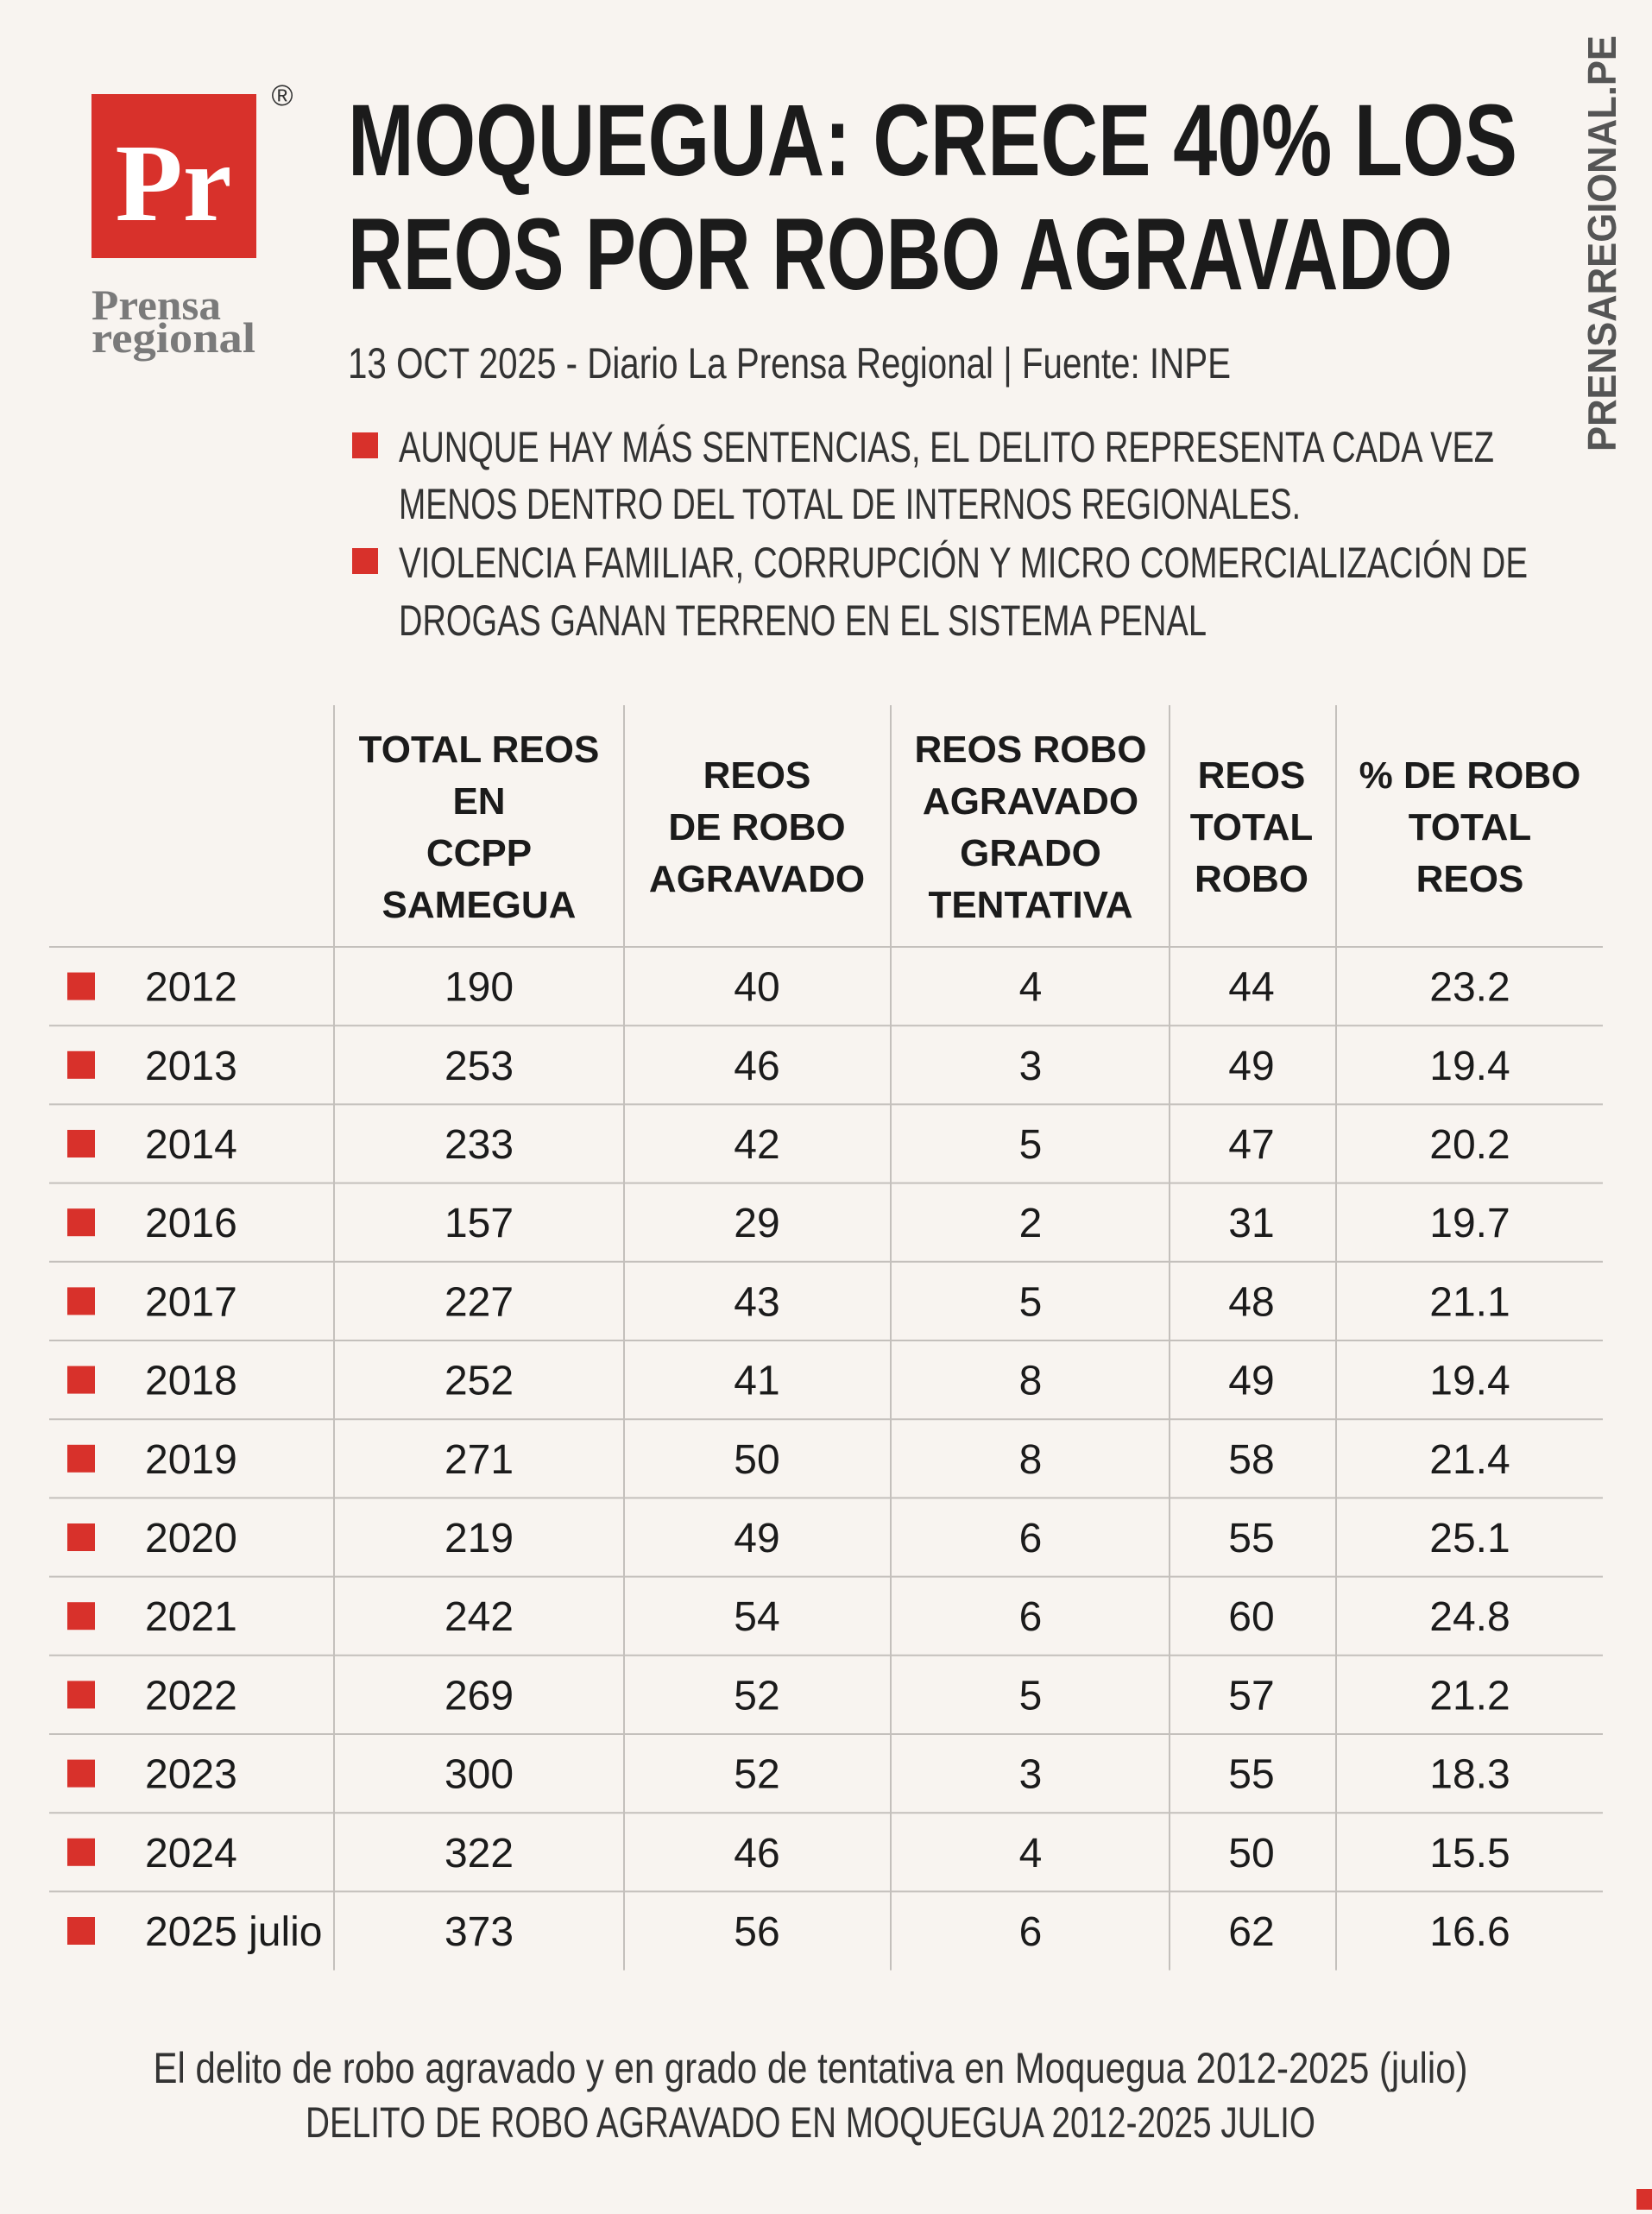 Image resolution: width=1652 pixels, height=2214 pixels. What do you see at coordinates (1469, 1617) in the screenshot?
I see `table-cell: 24.8` at bounding box center [1469, 1617].